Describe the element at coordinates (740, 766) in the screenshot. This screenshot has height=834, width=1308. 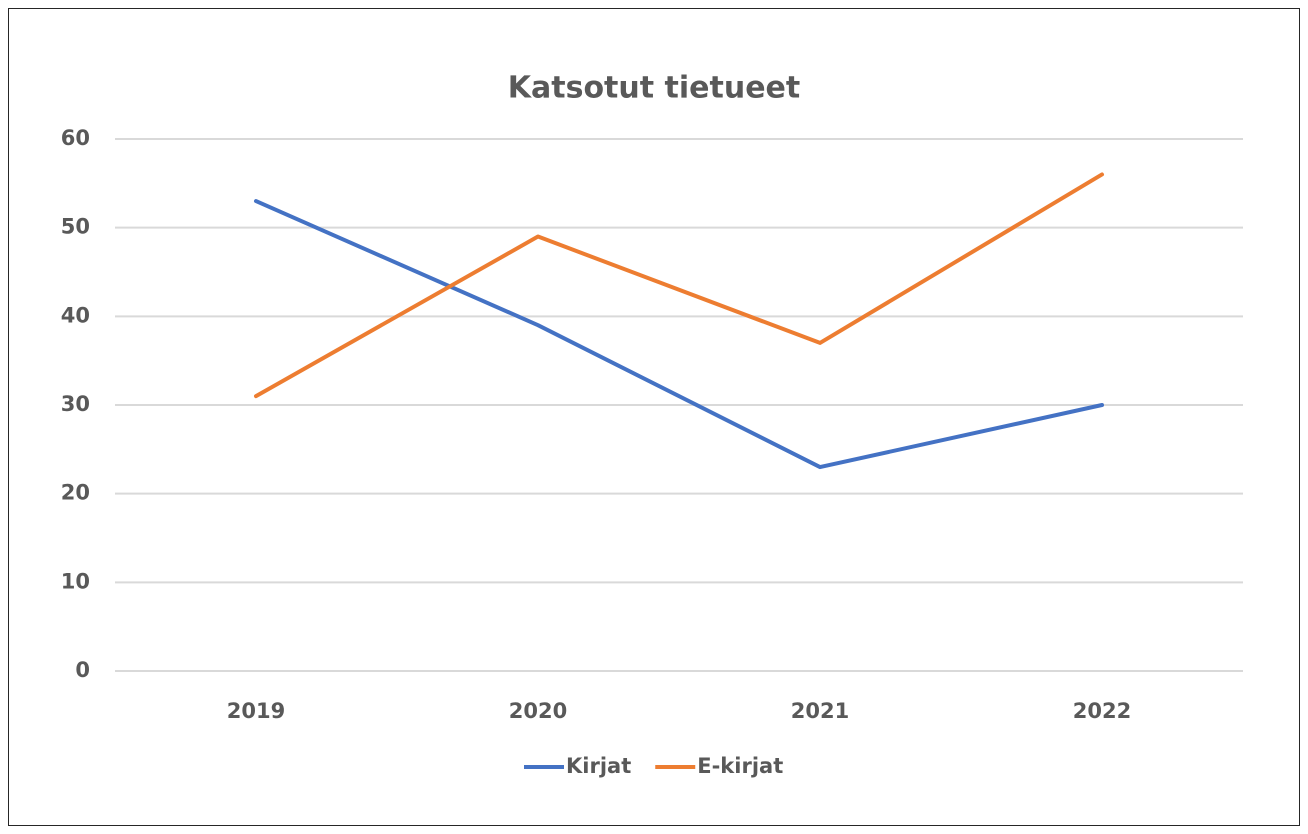
I see `legend-label: E-kirjat` at that location.